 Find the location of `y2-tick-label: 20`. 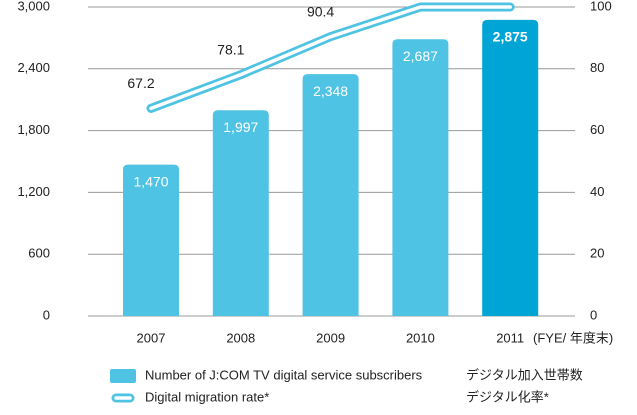

y2-tick-label: 20 is located at coordinates (597, 253).